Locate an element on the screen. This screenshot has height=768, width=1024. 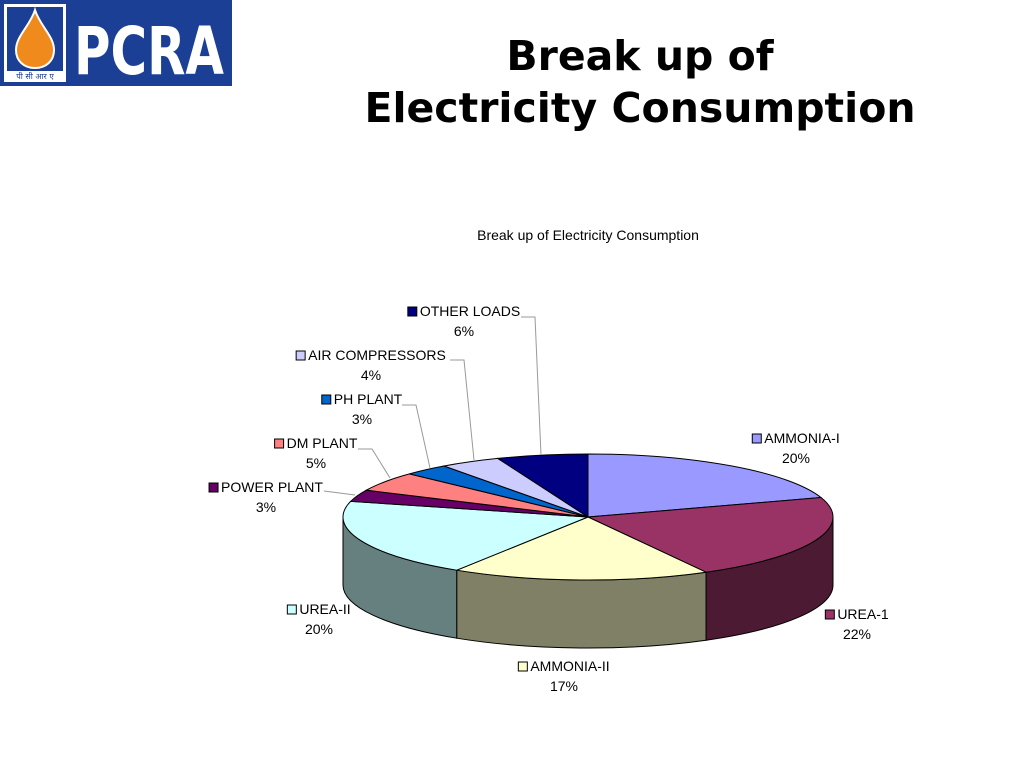
data-label-value-other-loads: 6% is located at coordinates (464, 331).